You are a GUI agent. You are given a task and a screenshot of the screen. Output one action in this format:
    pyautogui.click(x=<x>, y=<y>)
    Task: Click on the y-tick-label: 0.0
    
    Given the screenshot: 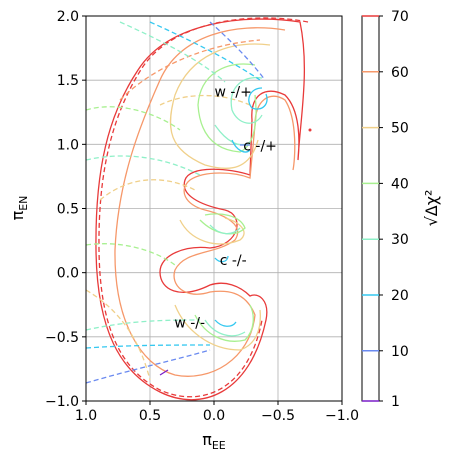 What is the action you would take?
    pyautogui.click(x=68, y=274)
    